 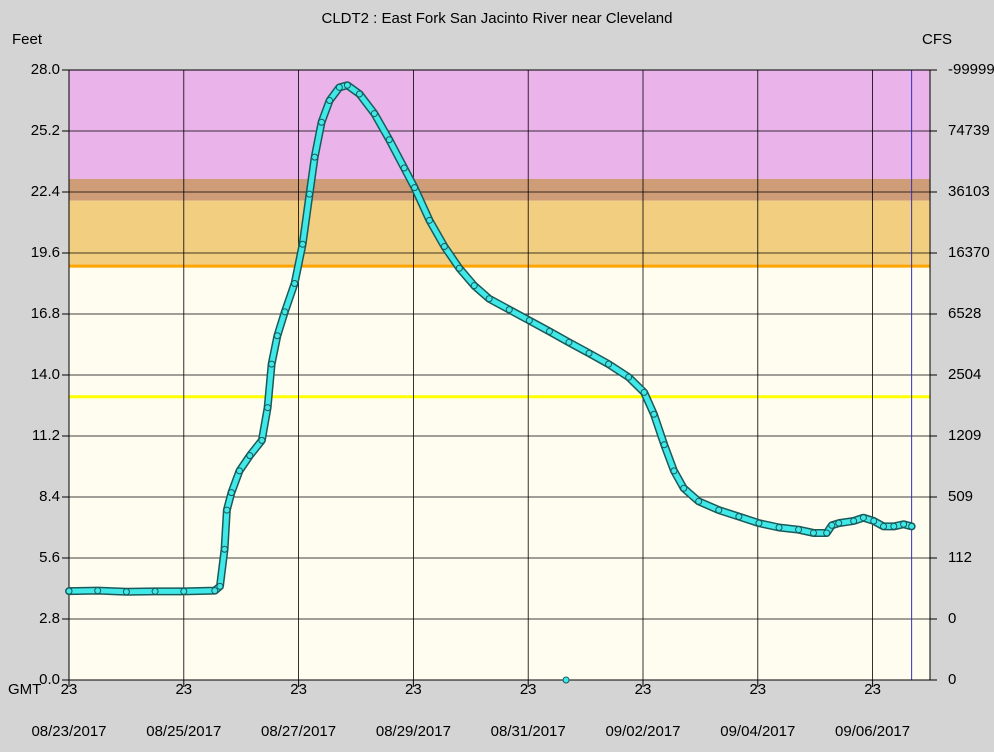 I want to click on y-tick-label: 0.0, so click(x=49, y=679).